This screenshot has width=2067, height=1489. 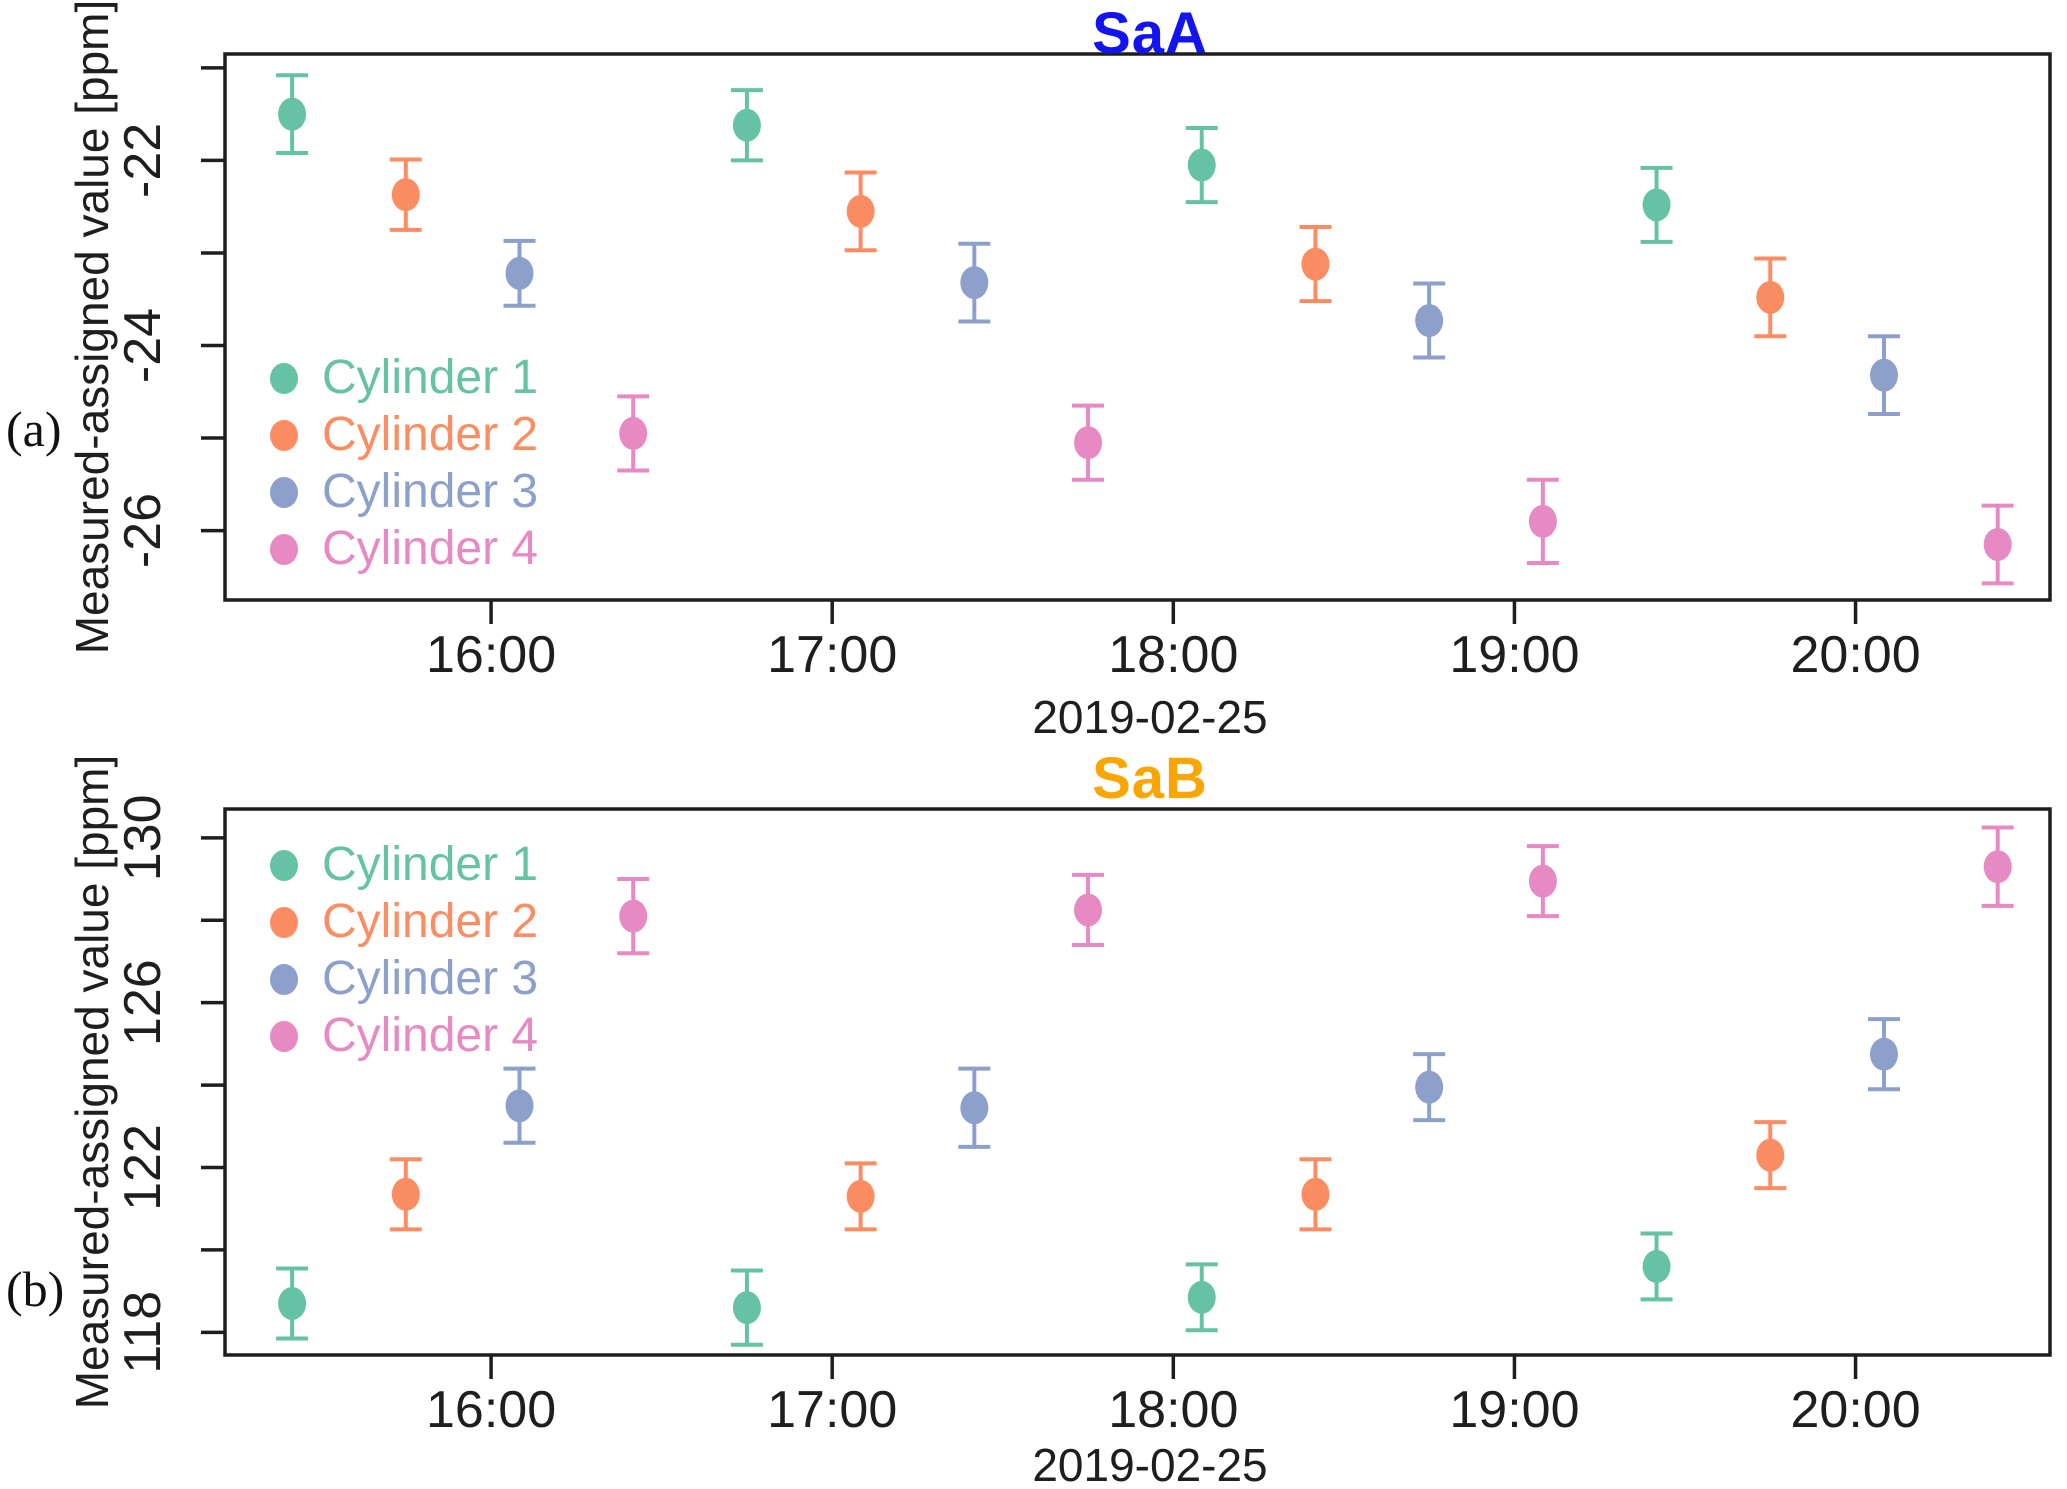 I want to click on panel-b-y-axis-label: Measured-assigned value [ppm], so click(x=92, y=1082).